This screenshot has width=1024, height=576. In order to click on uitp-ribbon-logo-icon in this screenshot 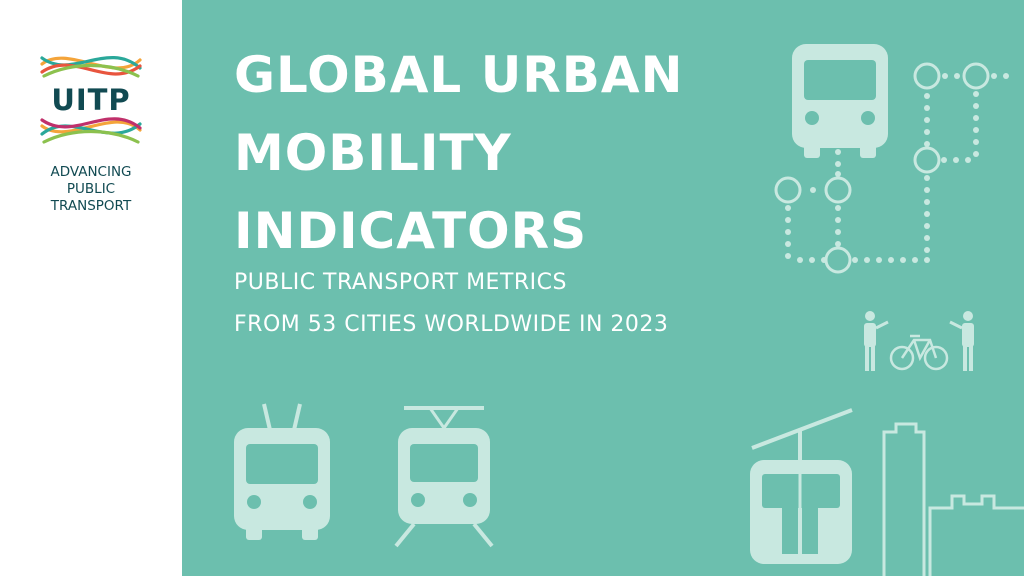, I will do `click(91, 100)`.